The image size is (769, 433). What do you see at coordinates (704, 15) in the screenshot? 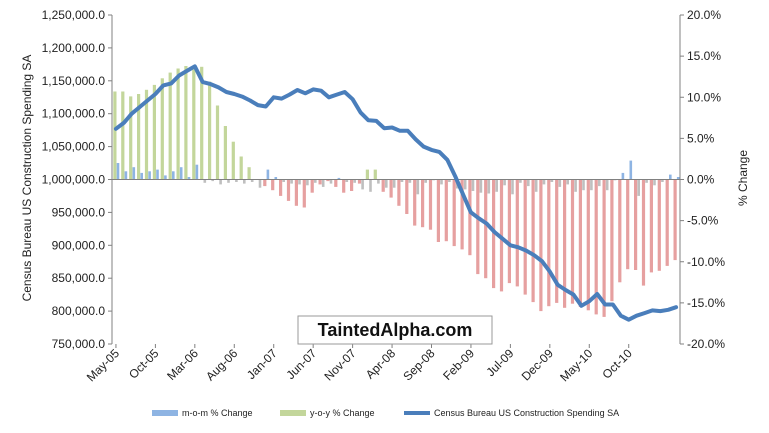
I see `right-tick-label: 20.0%` at bounding box center [704, 15].